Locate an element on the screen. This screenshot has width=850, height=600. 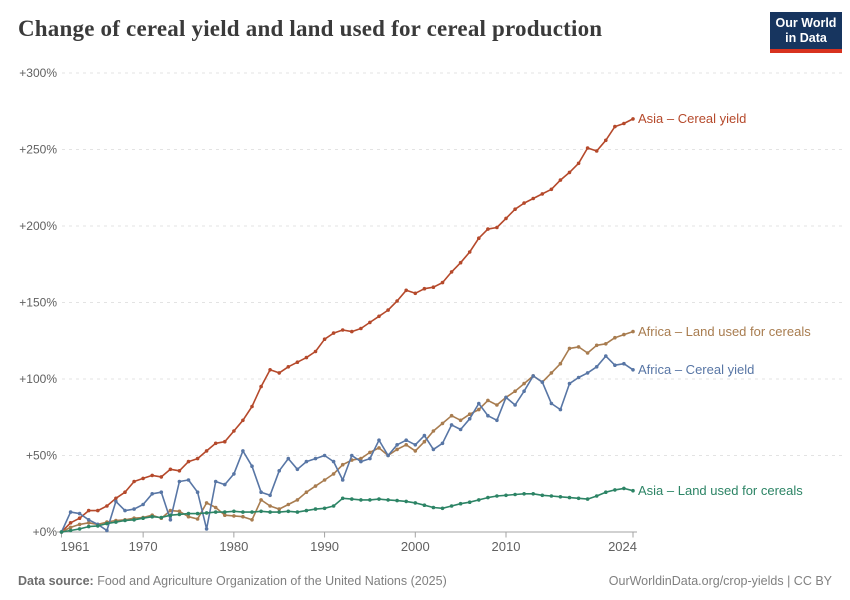
owid-logo-red-bar is located at coordinates (806, 51).